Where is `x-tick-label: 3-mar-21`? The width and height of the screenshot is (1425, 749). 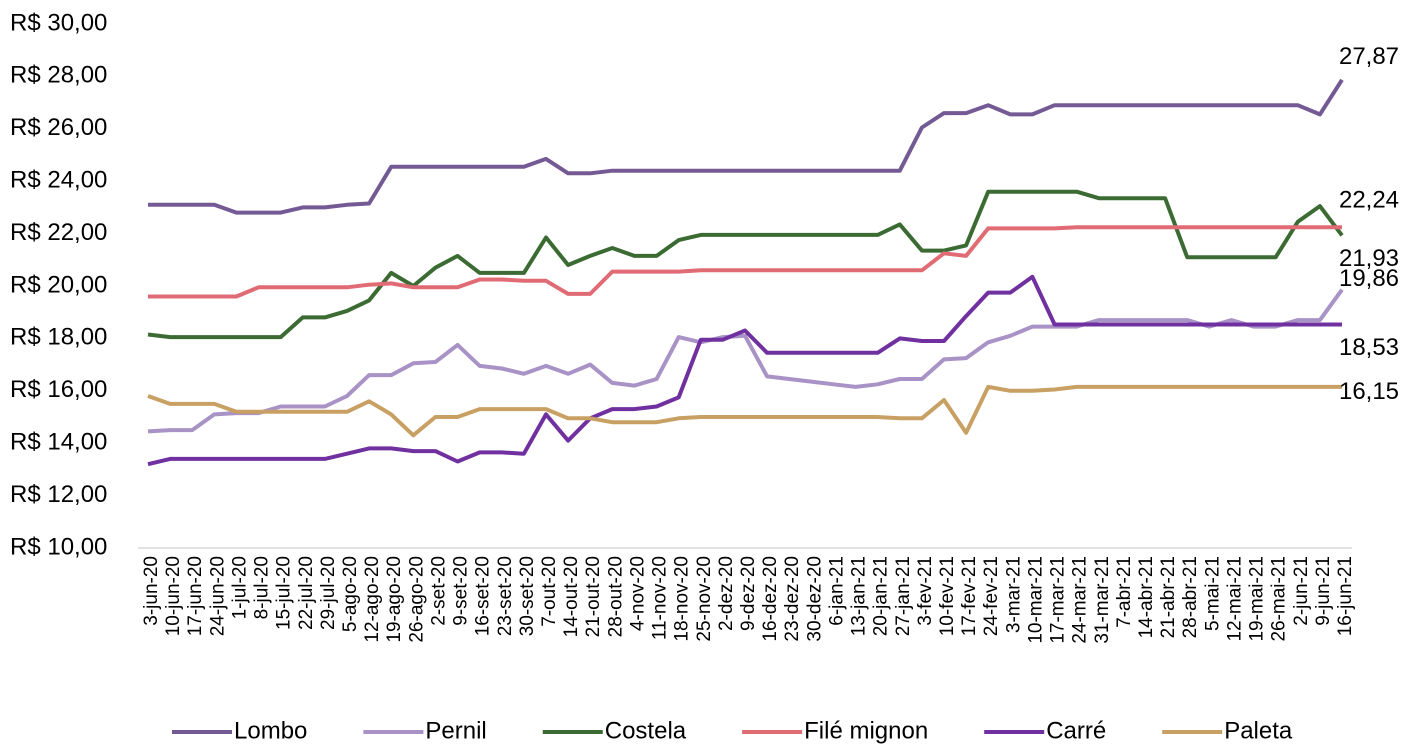
x-tick-label: 3-mar-21 is located at coordinates (1013, 594).